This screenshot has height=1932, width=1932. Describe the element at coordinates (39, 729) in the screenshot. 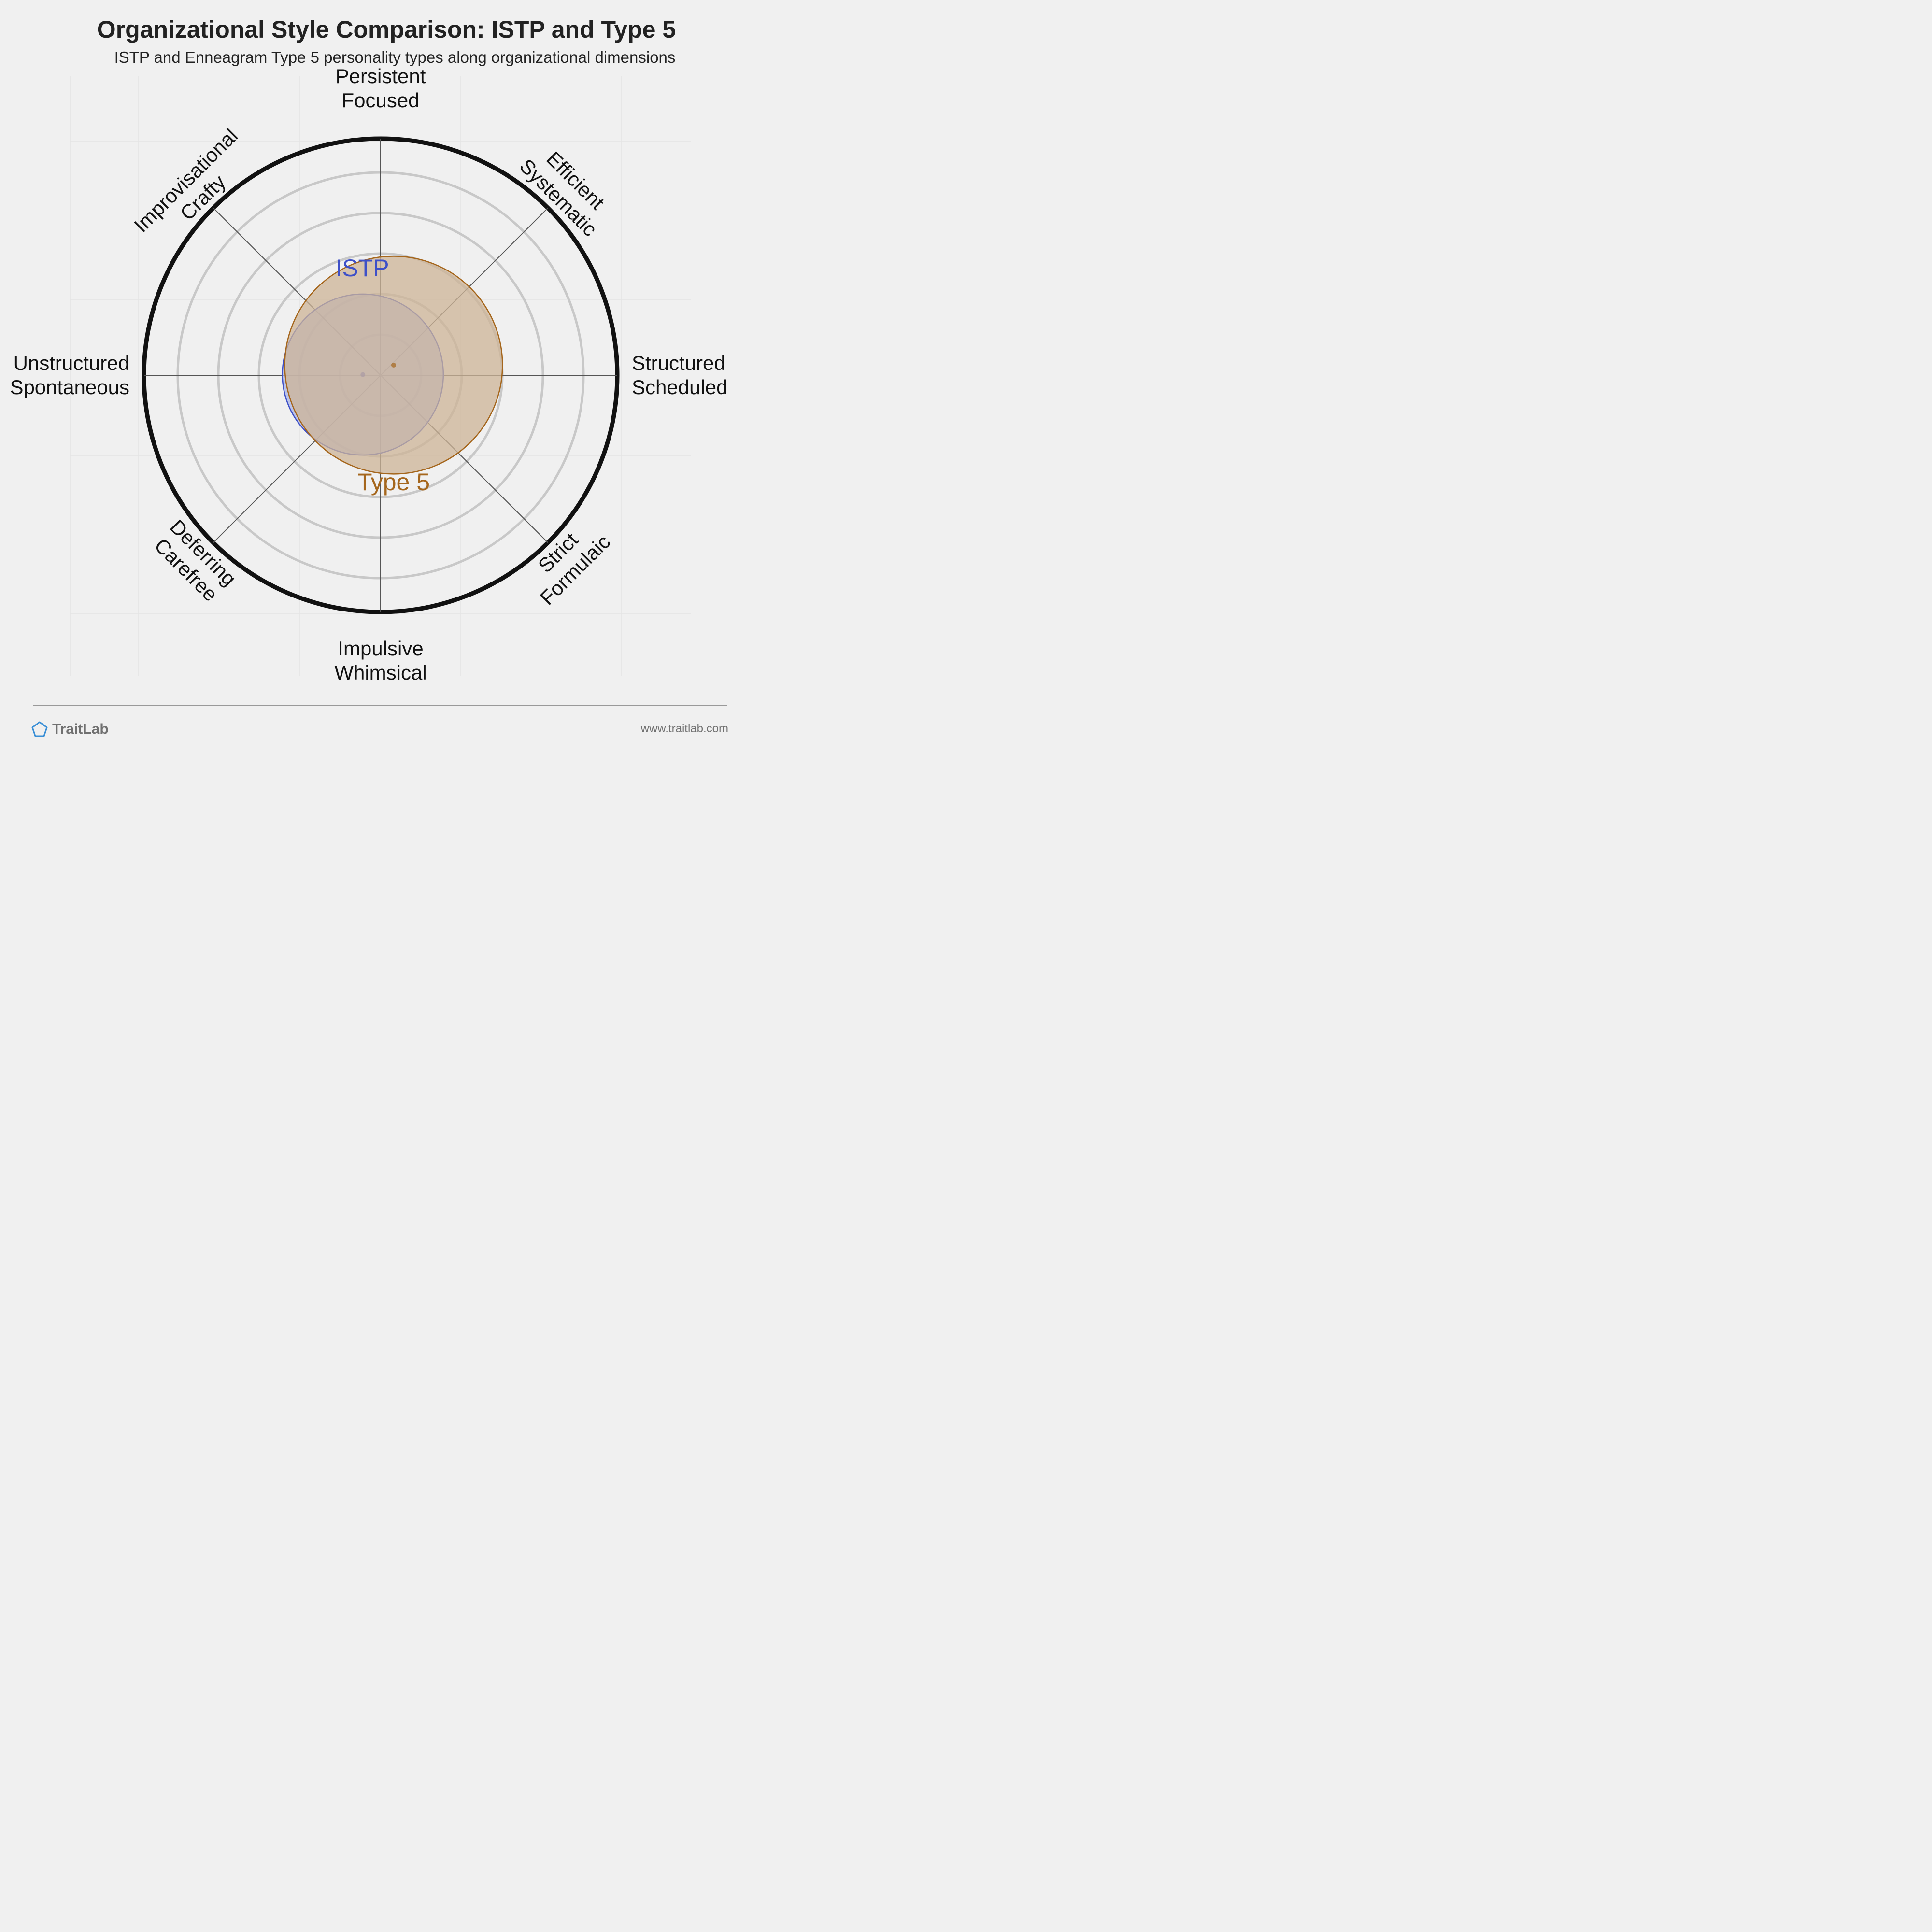

I see `pentagon-logo-icon` at that location.